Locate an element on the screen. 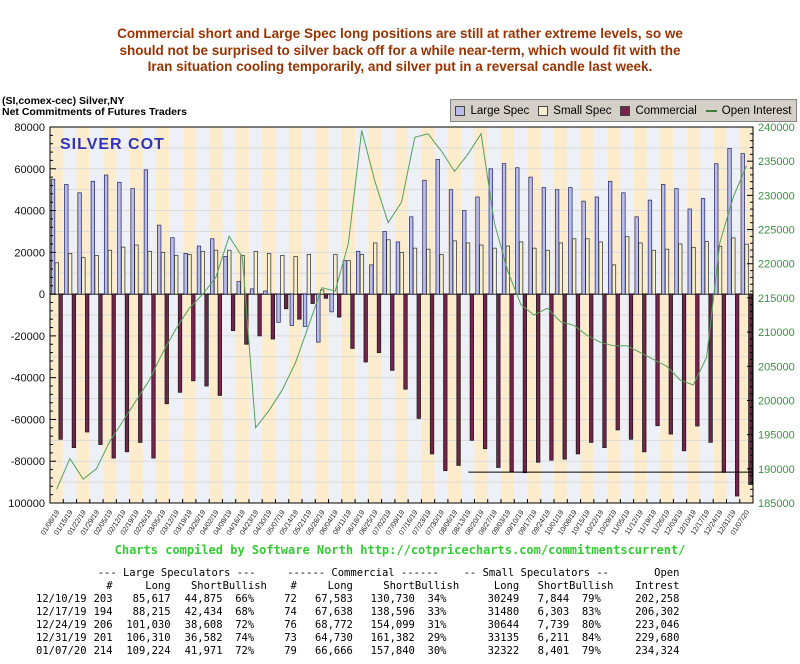 Image resolution: width=800 pixels, height=664 pixels. table-cell-value: 30249 is located at coordinates (503, 599).